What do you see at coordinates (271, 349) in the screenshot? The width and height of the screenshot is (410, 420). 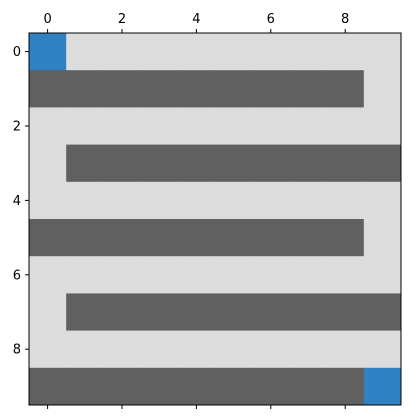 I see `heatmap-cell-r8-c6` at bounding box center [271, 349].